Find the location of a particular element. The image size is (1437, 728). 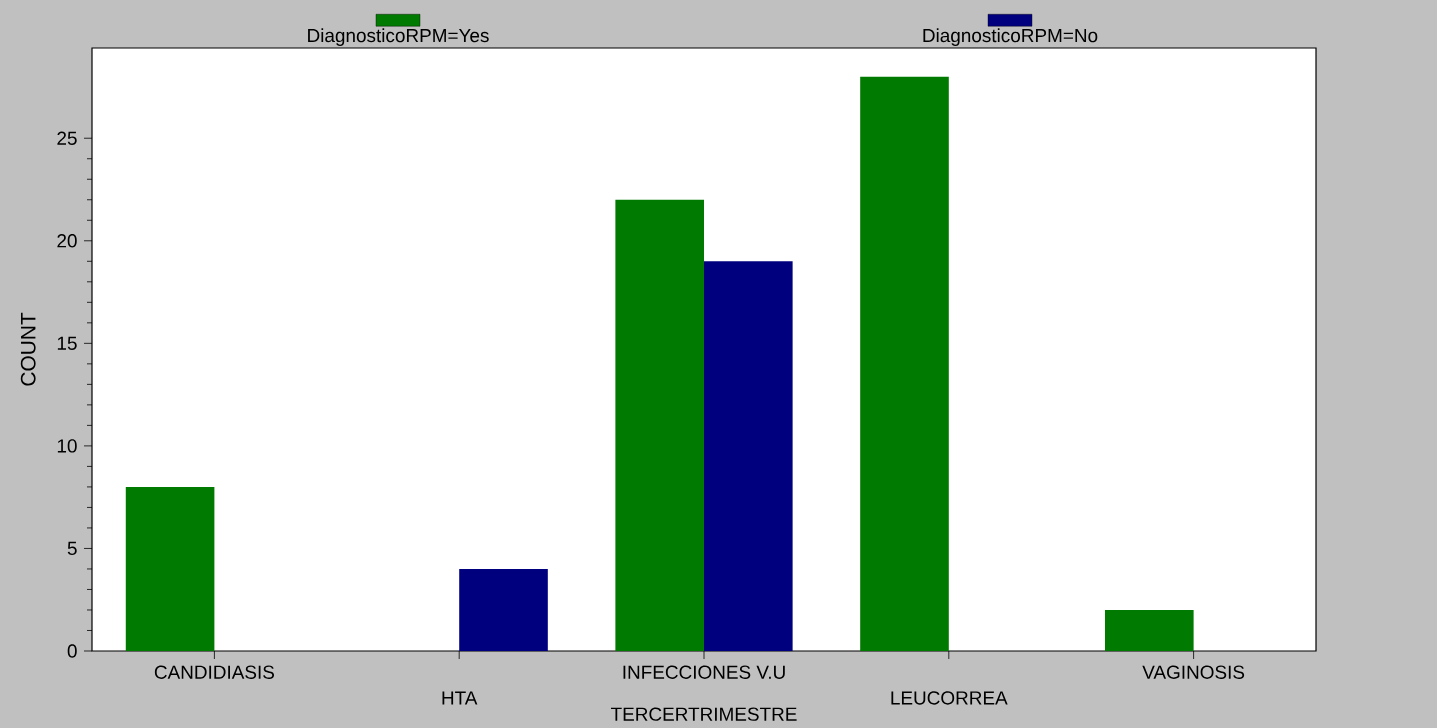

legend-label: DiagnosticoRPM=No is located at coordinates (1010, 37).